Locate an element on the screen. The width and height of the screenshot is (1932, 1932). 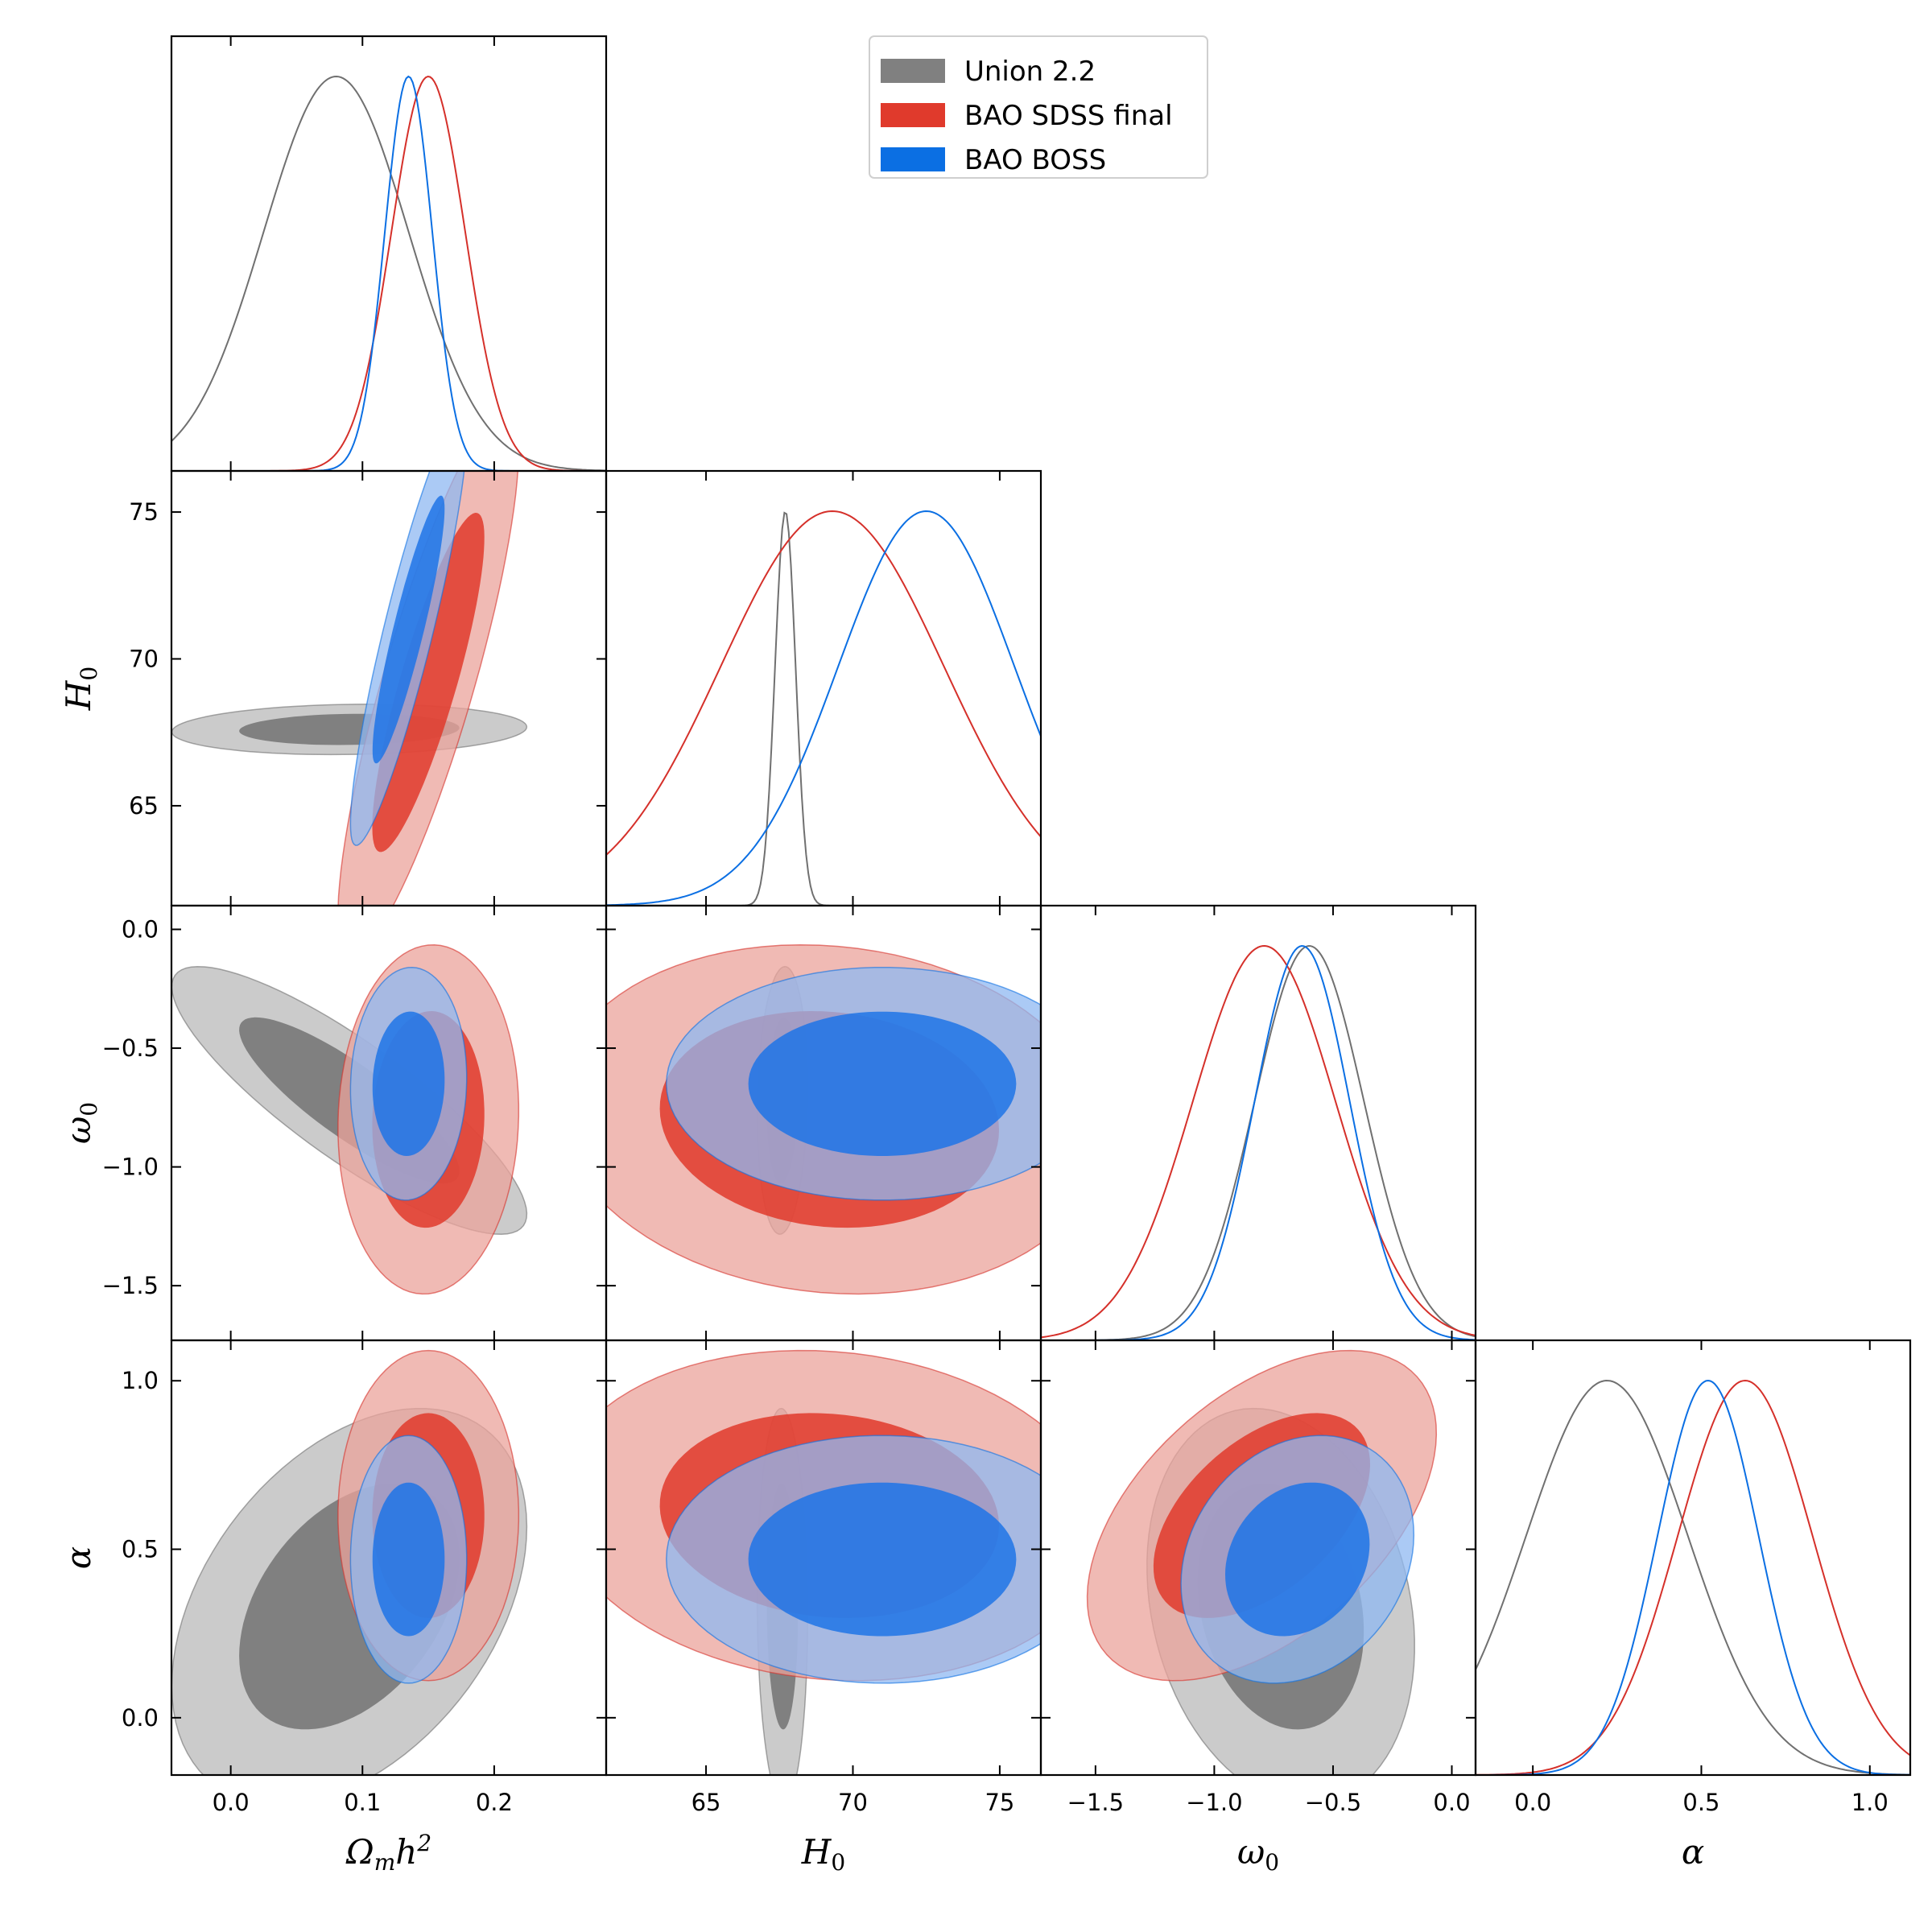
x-tick-label: −0.5 is located at coordinates (1333, 1802).